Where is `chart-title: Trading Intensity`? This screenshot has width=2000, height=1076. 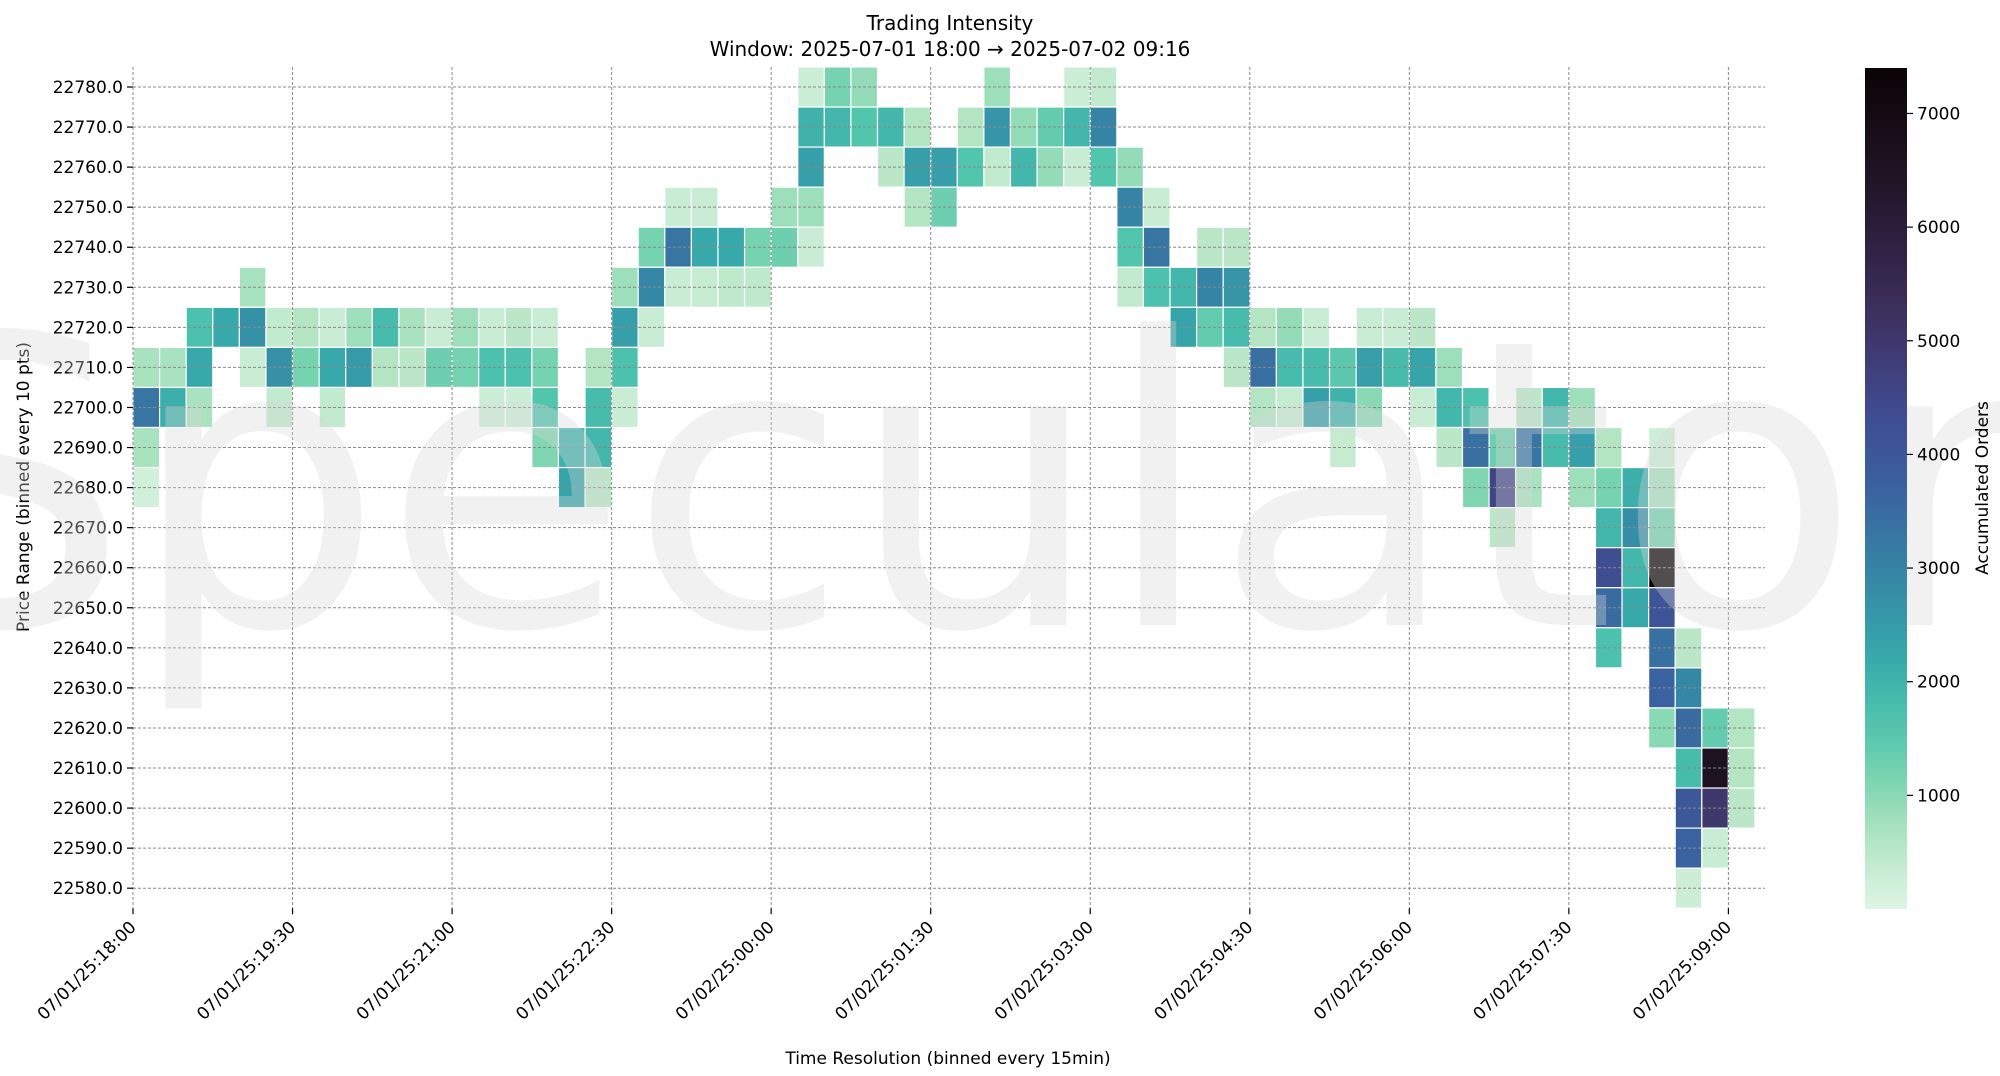 chart-title: Trading Intensity is located at coordinates (950, 23).